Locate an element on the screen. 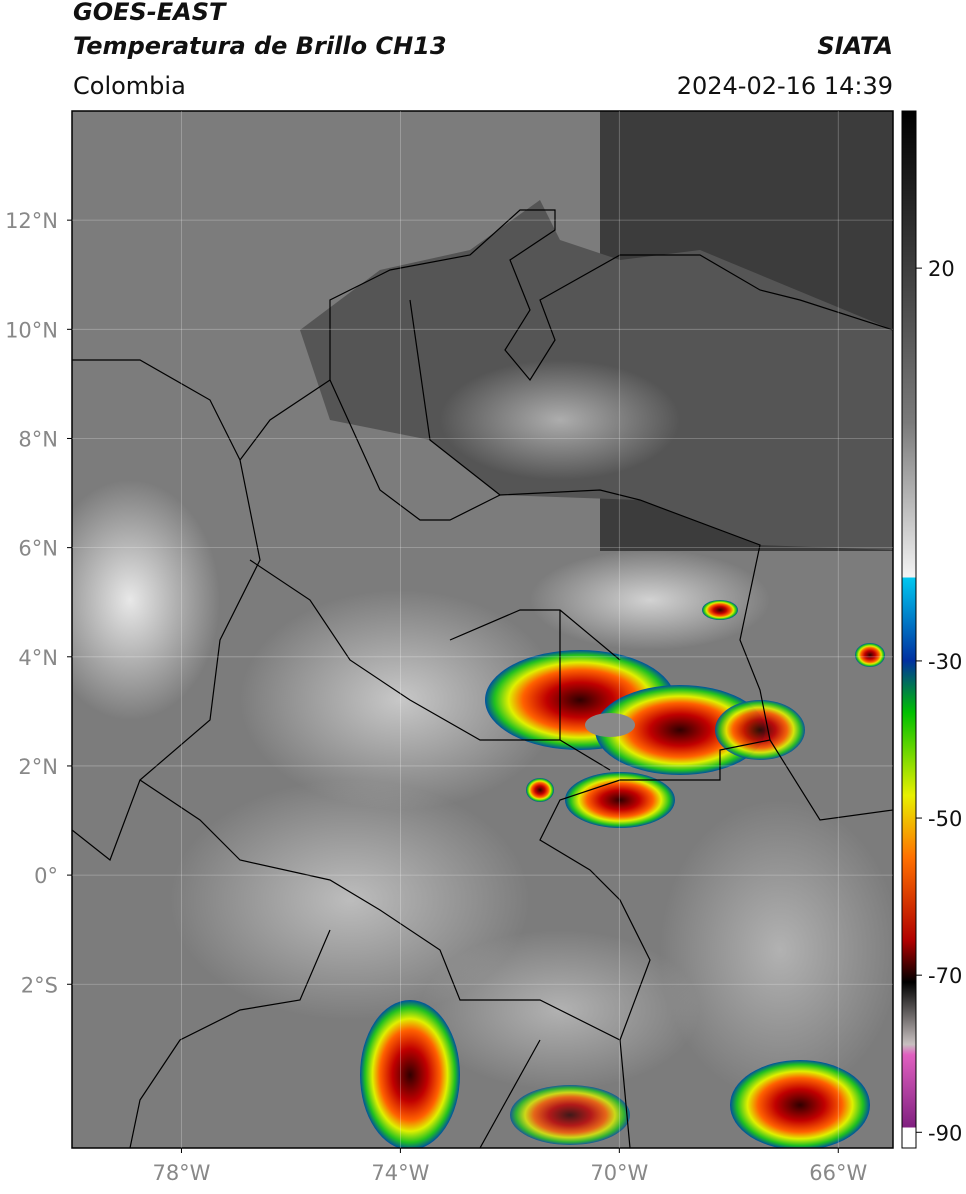  colorbar-tick-label: 20 is located at coordinates (941, 269).